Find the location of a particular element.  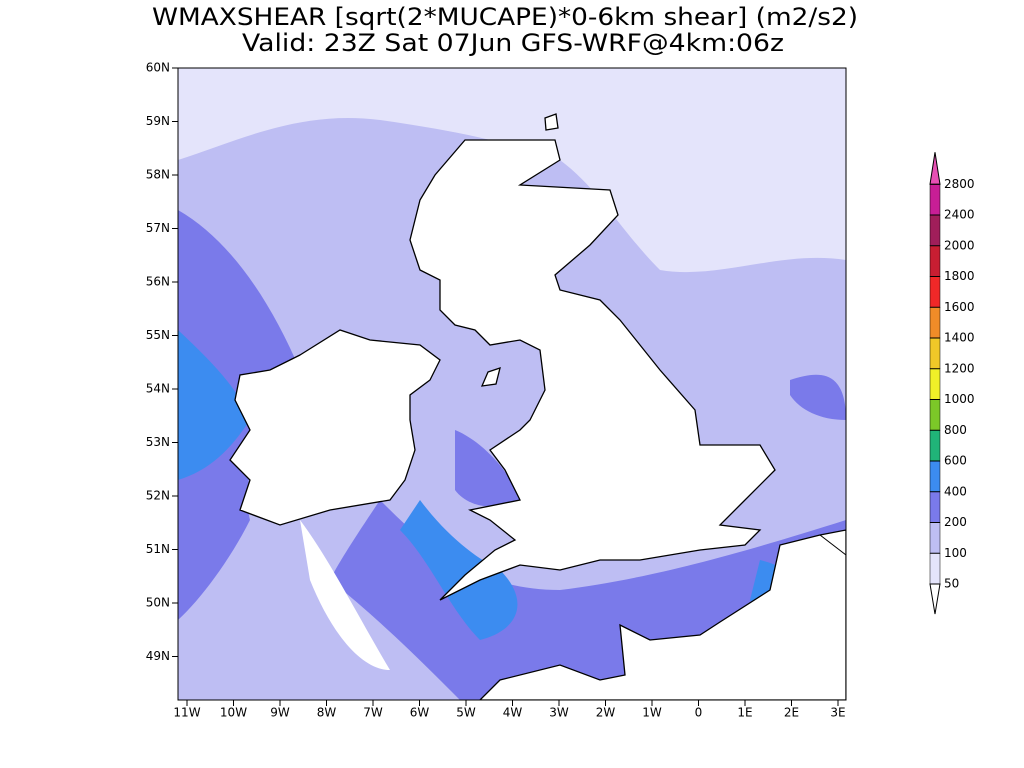

colorbar-label: 1000 is located at coordinates (959, 399).